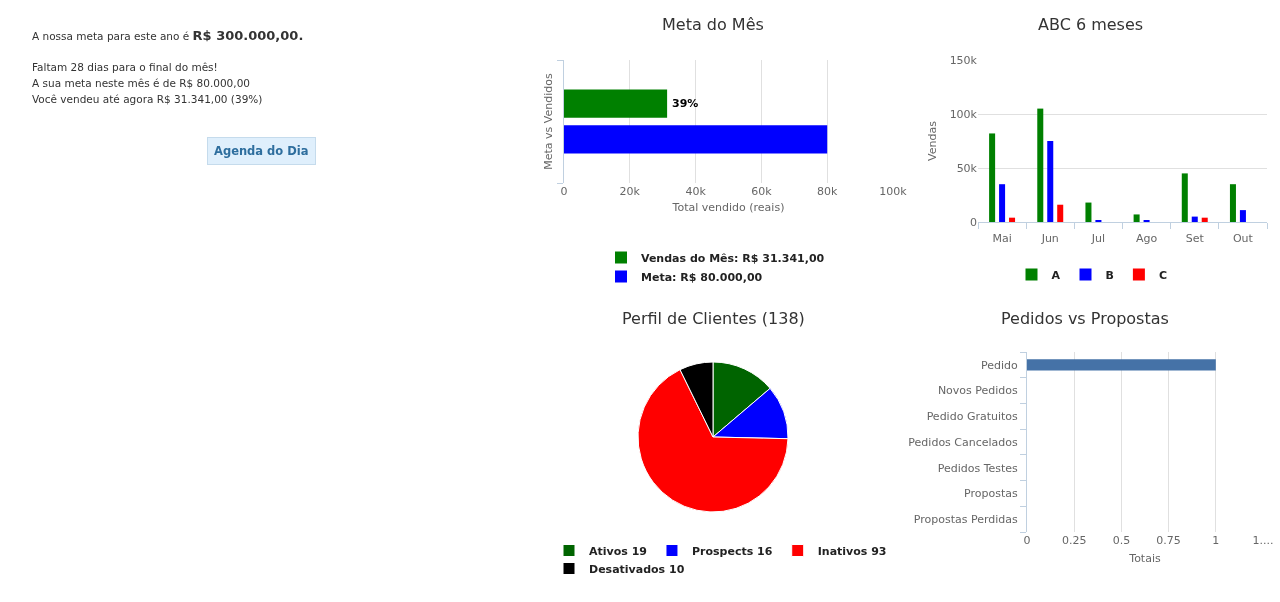 The image size is (1280, 602). Describe the element at coordinates (147, 99) in the screenshot. I see `text: Você vendeu até agora R$ 31.341,00 (39%)` at that location.